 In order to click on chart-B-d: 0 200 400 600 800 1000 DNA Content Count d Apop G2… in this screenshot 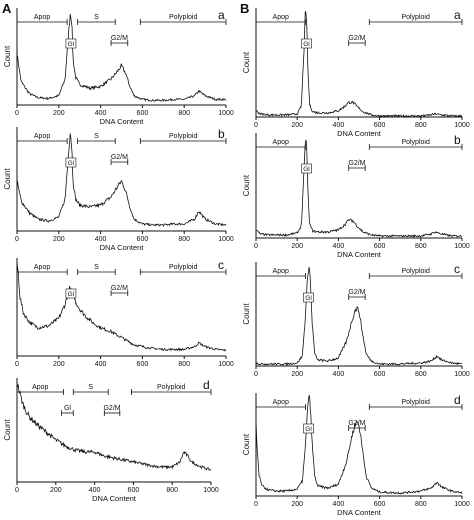, I will do `click(356, 455)`.